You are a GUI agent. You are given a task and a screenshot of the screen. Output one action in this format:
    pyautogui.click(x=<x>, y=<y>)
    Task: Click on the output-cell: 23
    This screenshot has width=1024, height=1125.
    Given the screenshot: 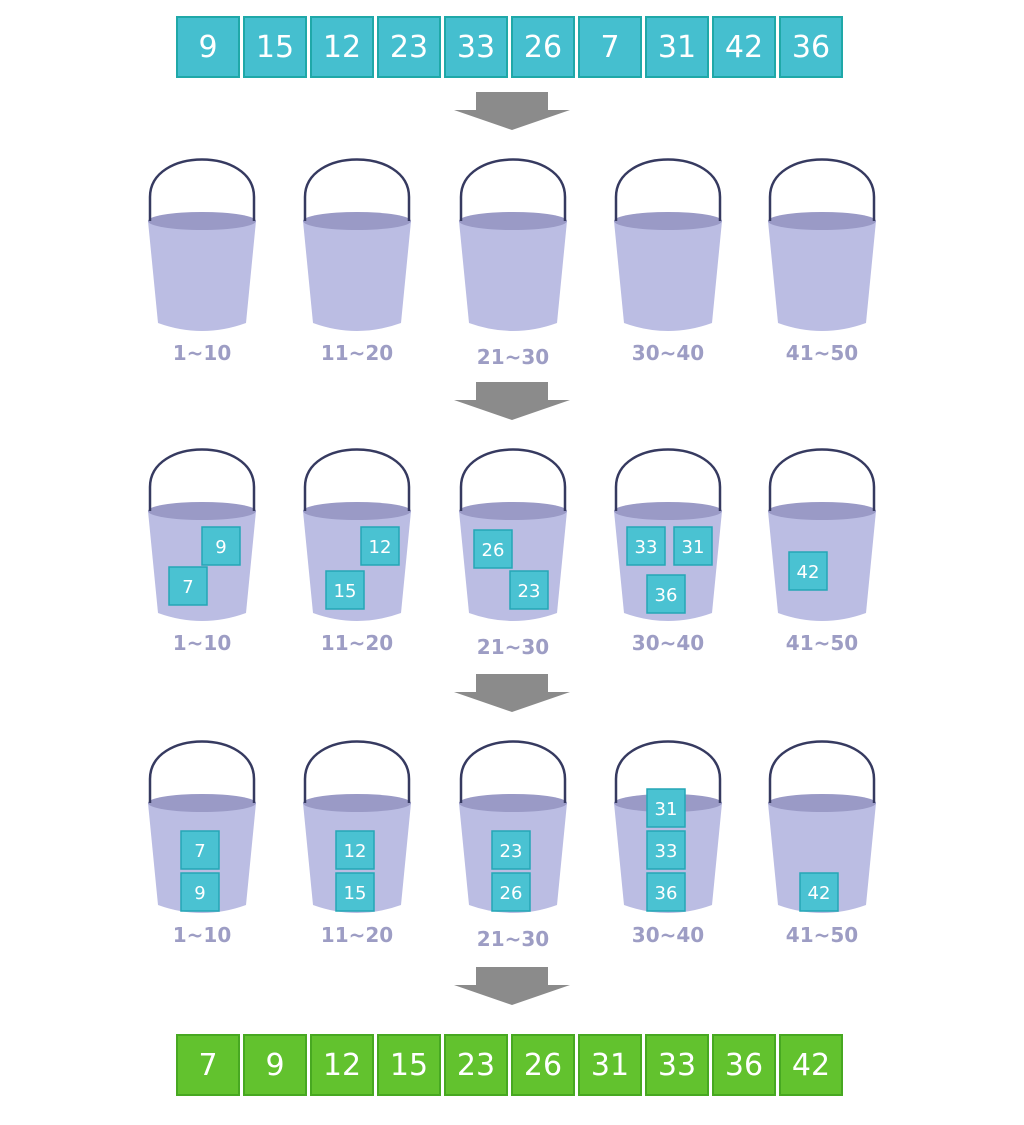 What is the action you would take?
    pyautogui.click(x=476, y=1065)
    